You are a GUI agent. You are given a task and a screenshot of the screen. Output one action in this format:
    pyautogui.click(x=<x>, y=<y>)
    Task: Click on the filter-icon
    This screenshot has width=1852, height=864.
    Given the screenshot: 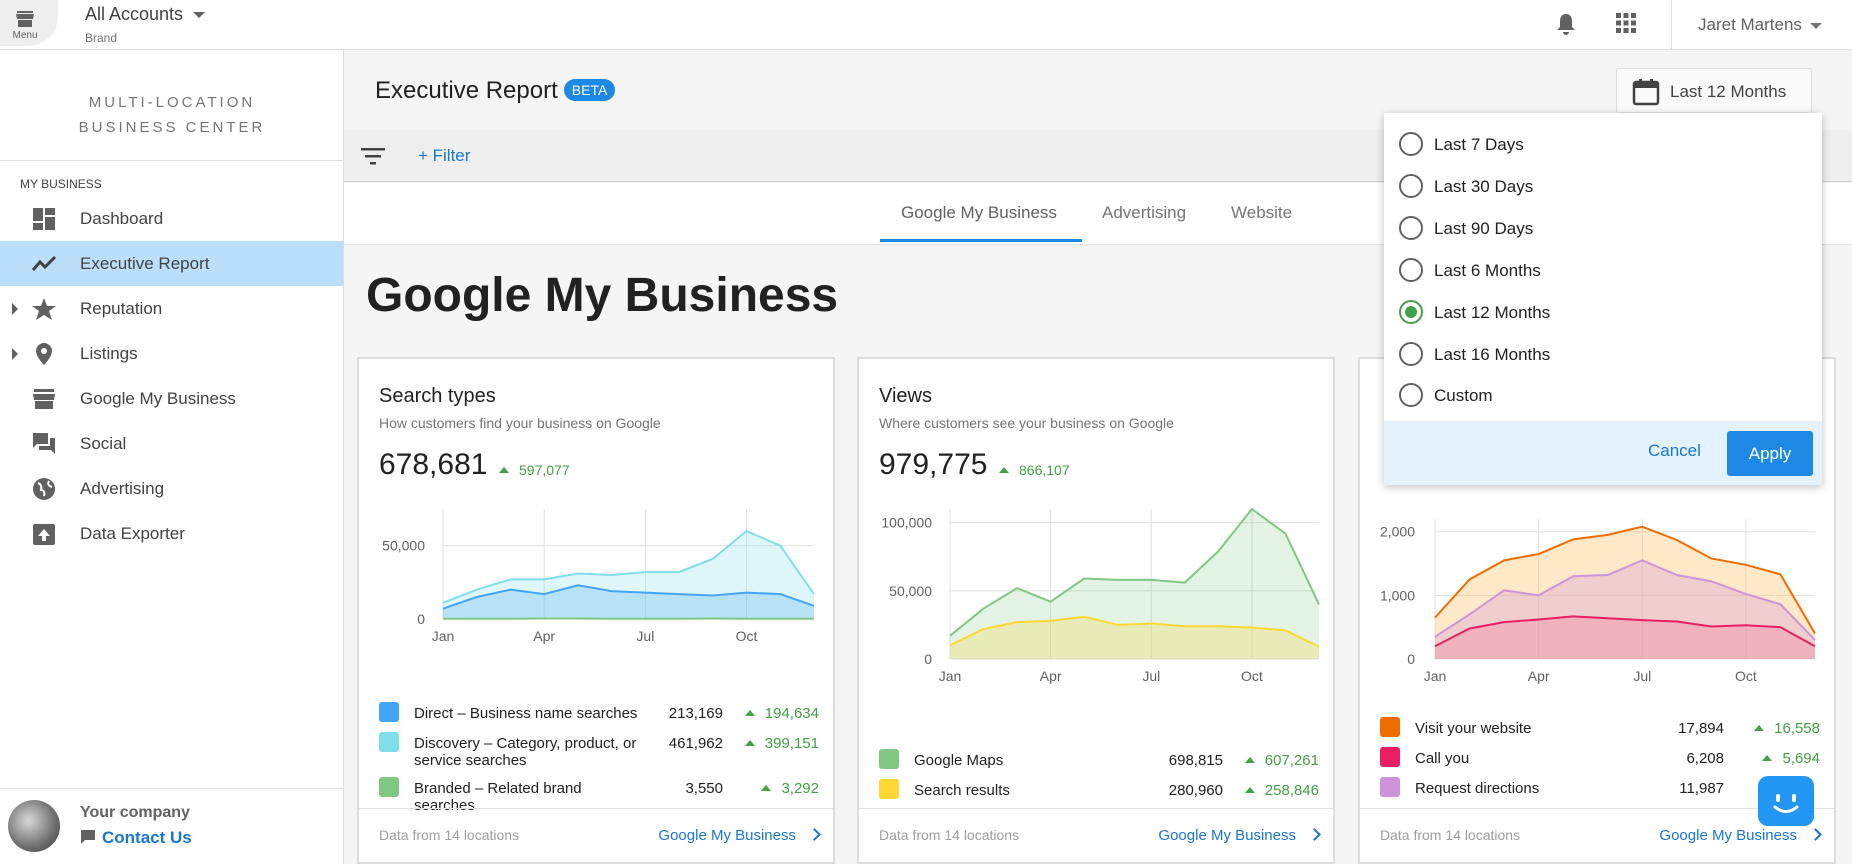 What is the action you would take?
    pyautogui.click(x=373, y=156)
    